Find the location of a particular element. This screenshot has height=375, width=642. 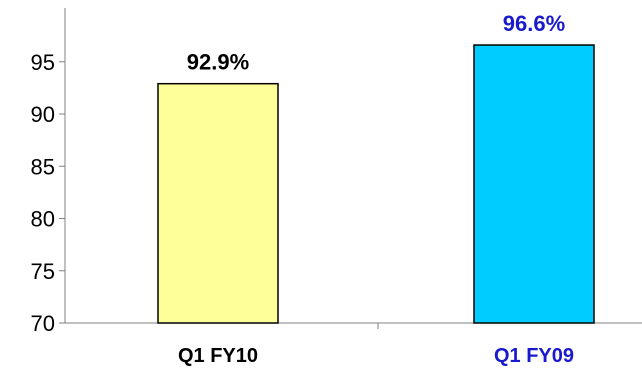

y-tick-label: 90 is located at coordinates (43, 114).